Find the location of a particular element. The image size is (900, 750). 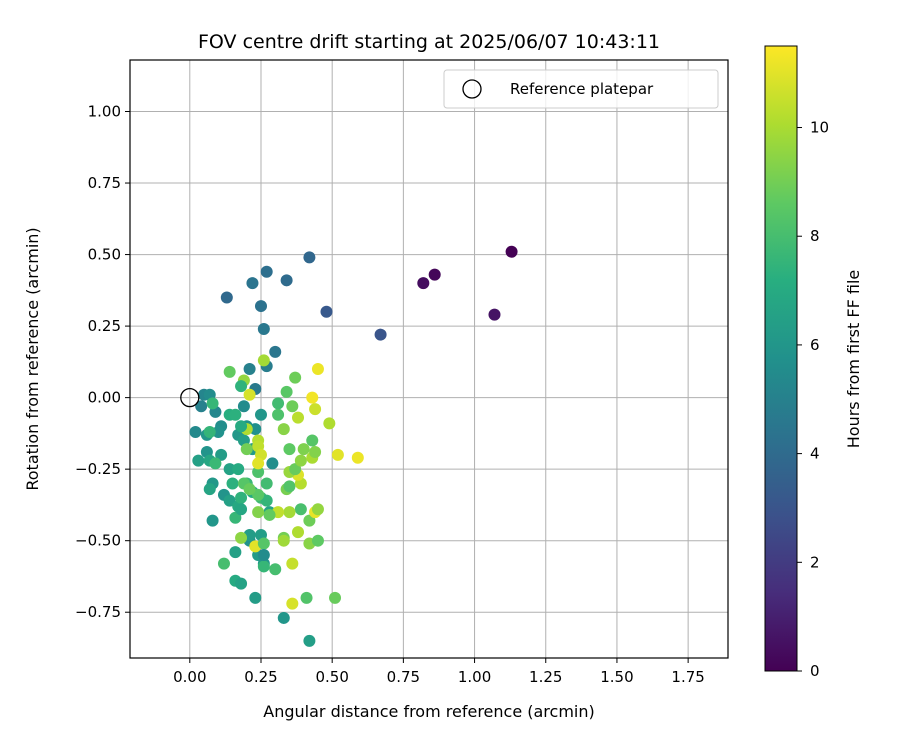

y-tick-label: 0.25 is located at coordinates (104, 326).